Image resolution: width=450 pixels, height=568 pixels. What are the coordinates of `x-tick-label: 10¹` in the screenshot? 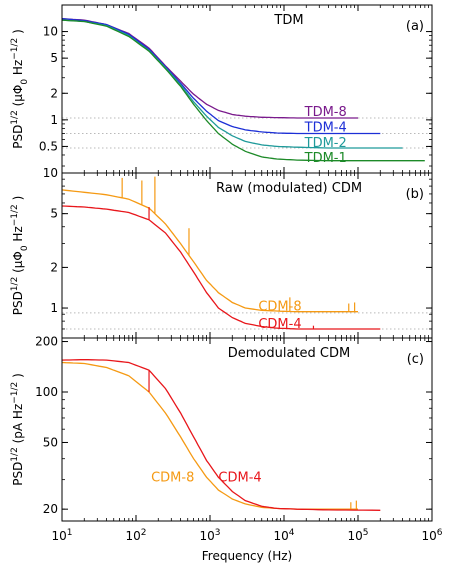 It's located at (61, 535).